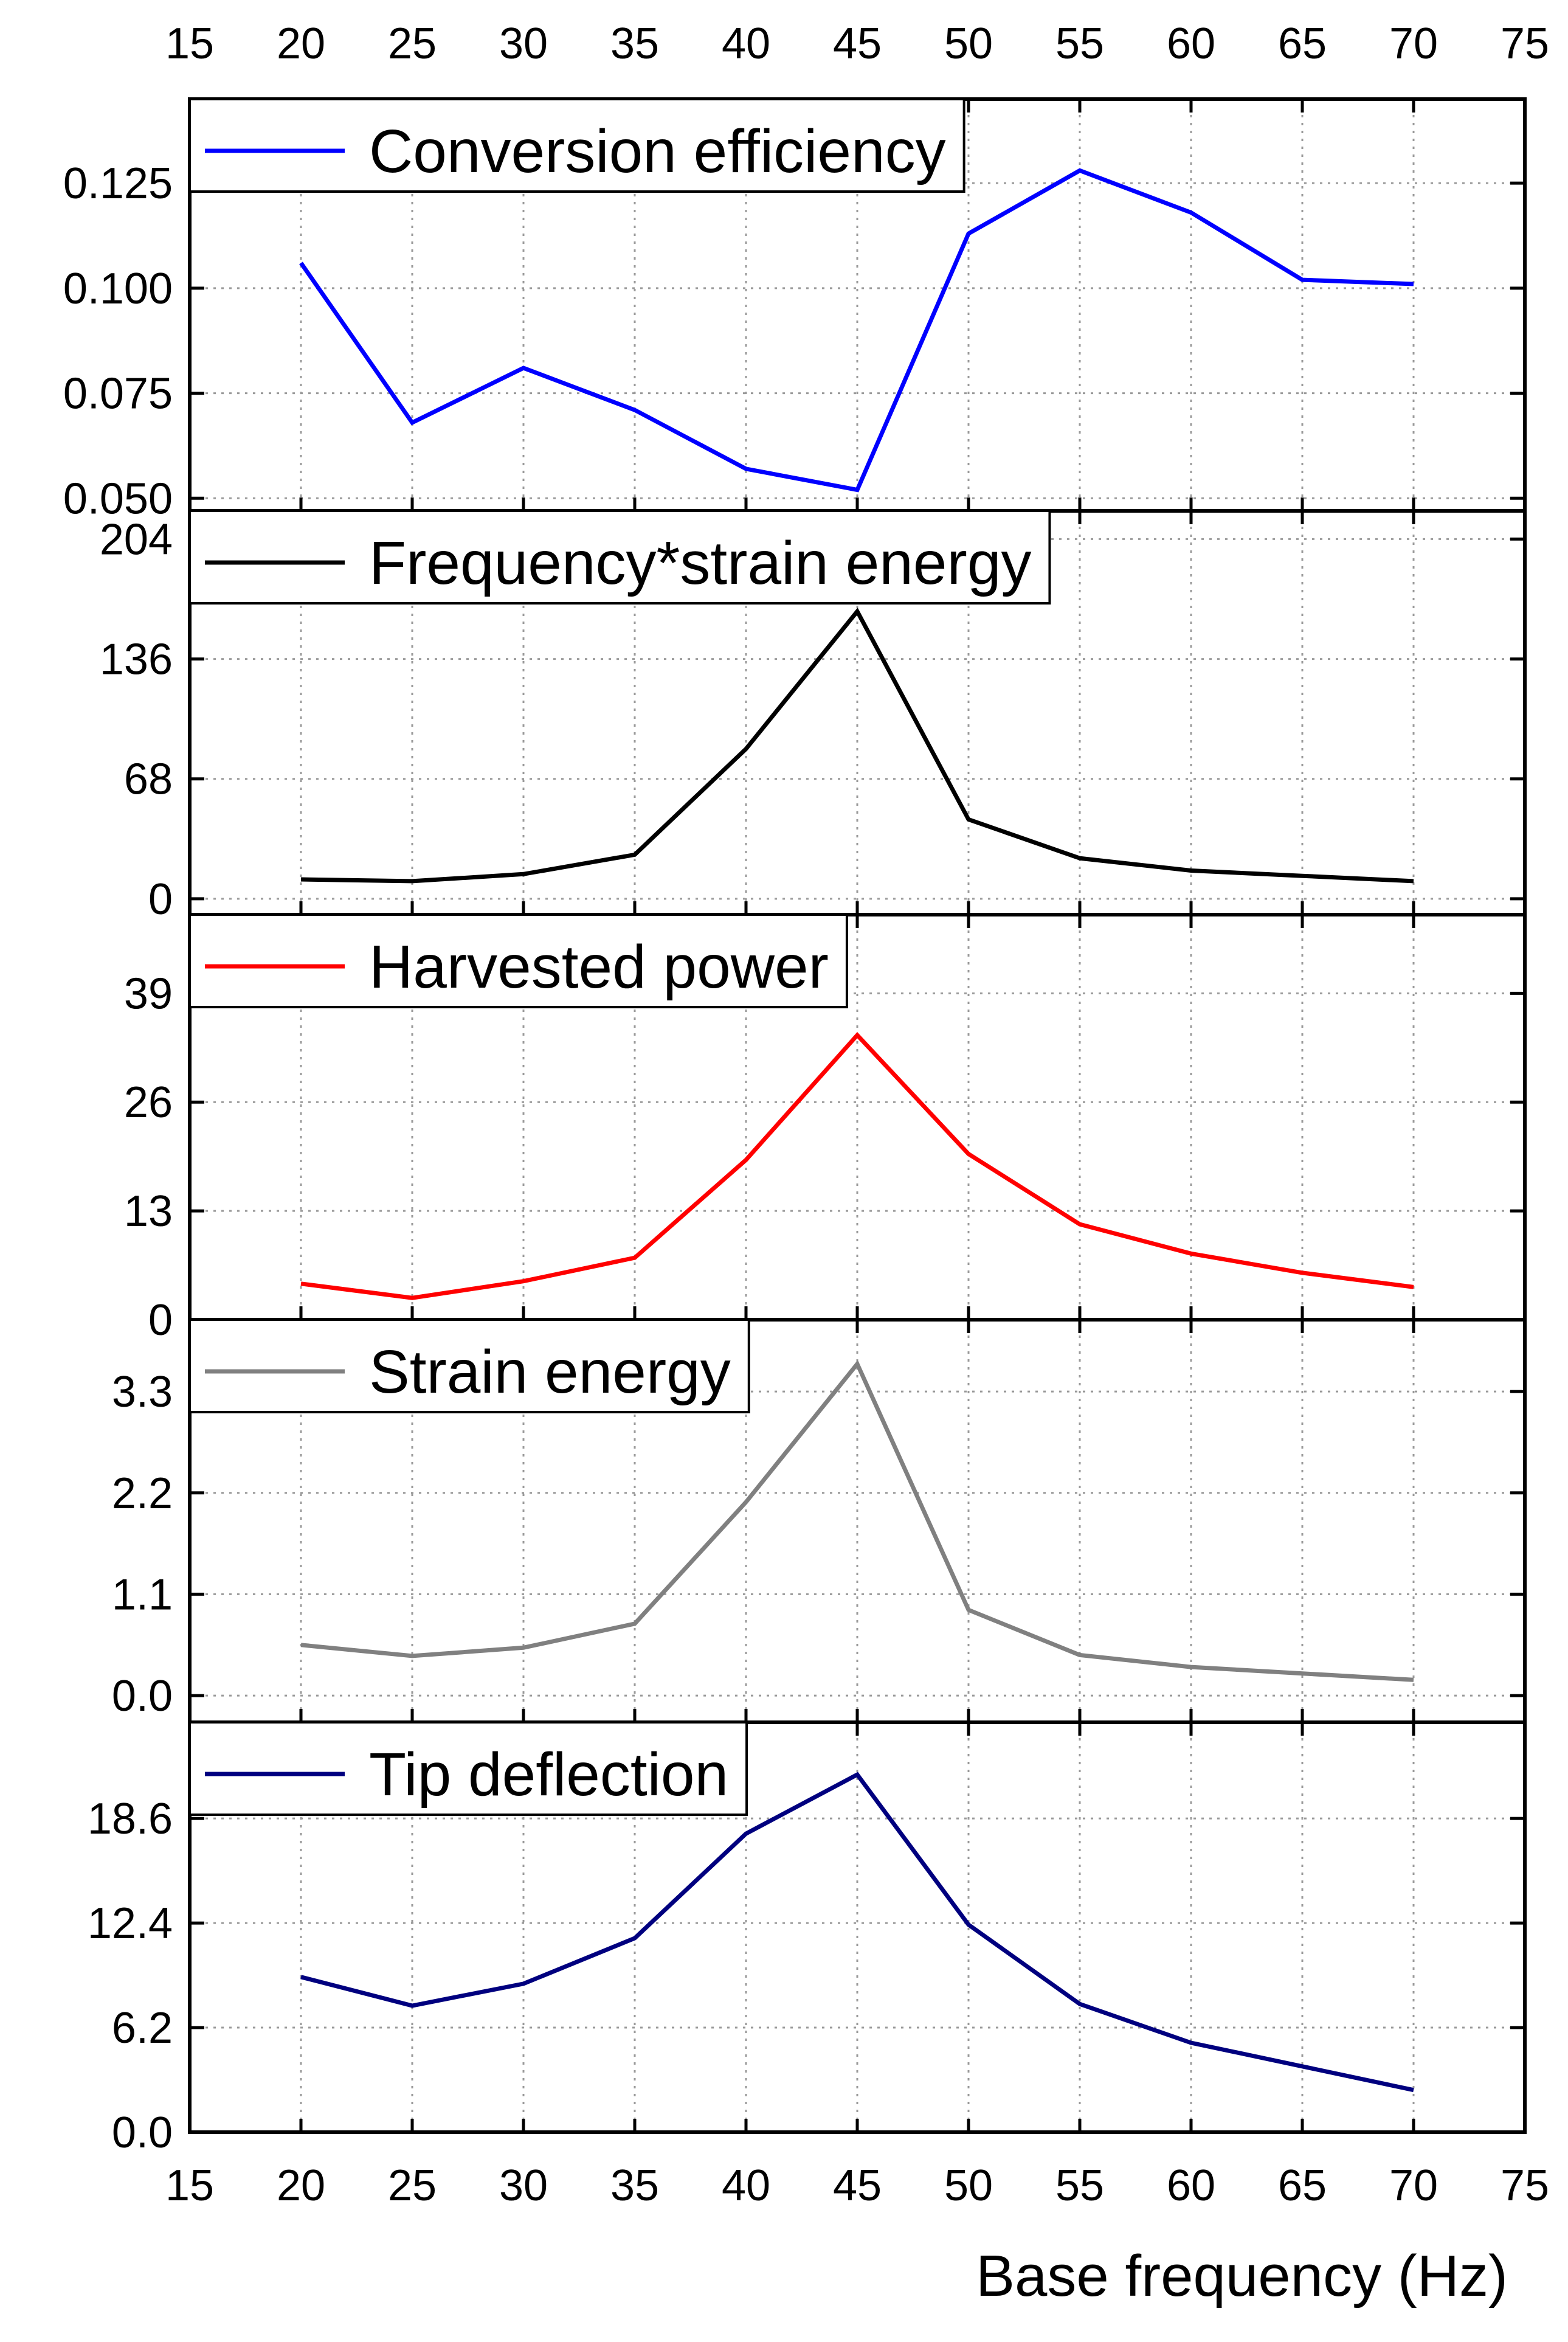  Describe the element at coordinates (1079, 2185) in the screenshot. I see `bottom-x-tick-label: 55` at that location.